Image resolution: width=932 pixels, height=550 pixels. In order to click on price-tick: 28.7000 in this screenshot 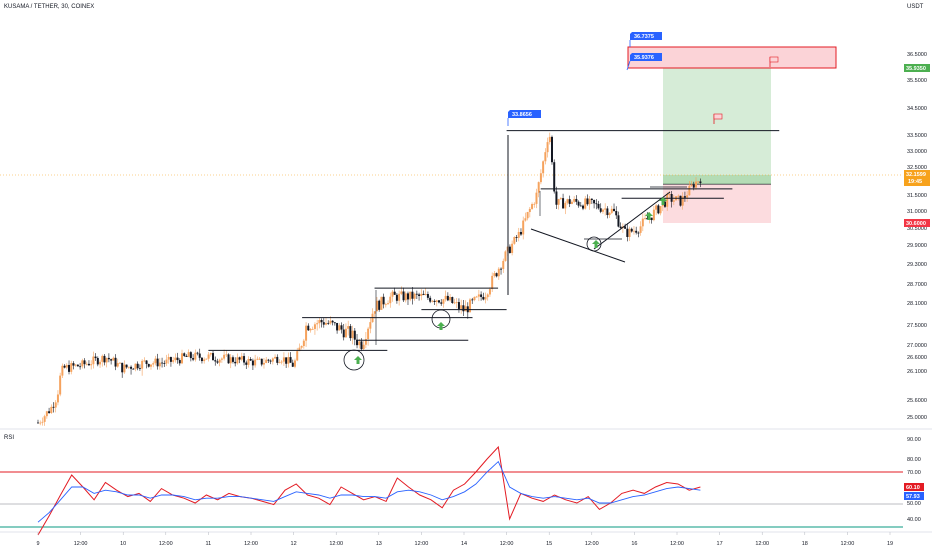, I will do `click(917, 285)`.